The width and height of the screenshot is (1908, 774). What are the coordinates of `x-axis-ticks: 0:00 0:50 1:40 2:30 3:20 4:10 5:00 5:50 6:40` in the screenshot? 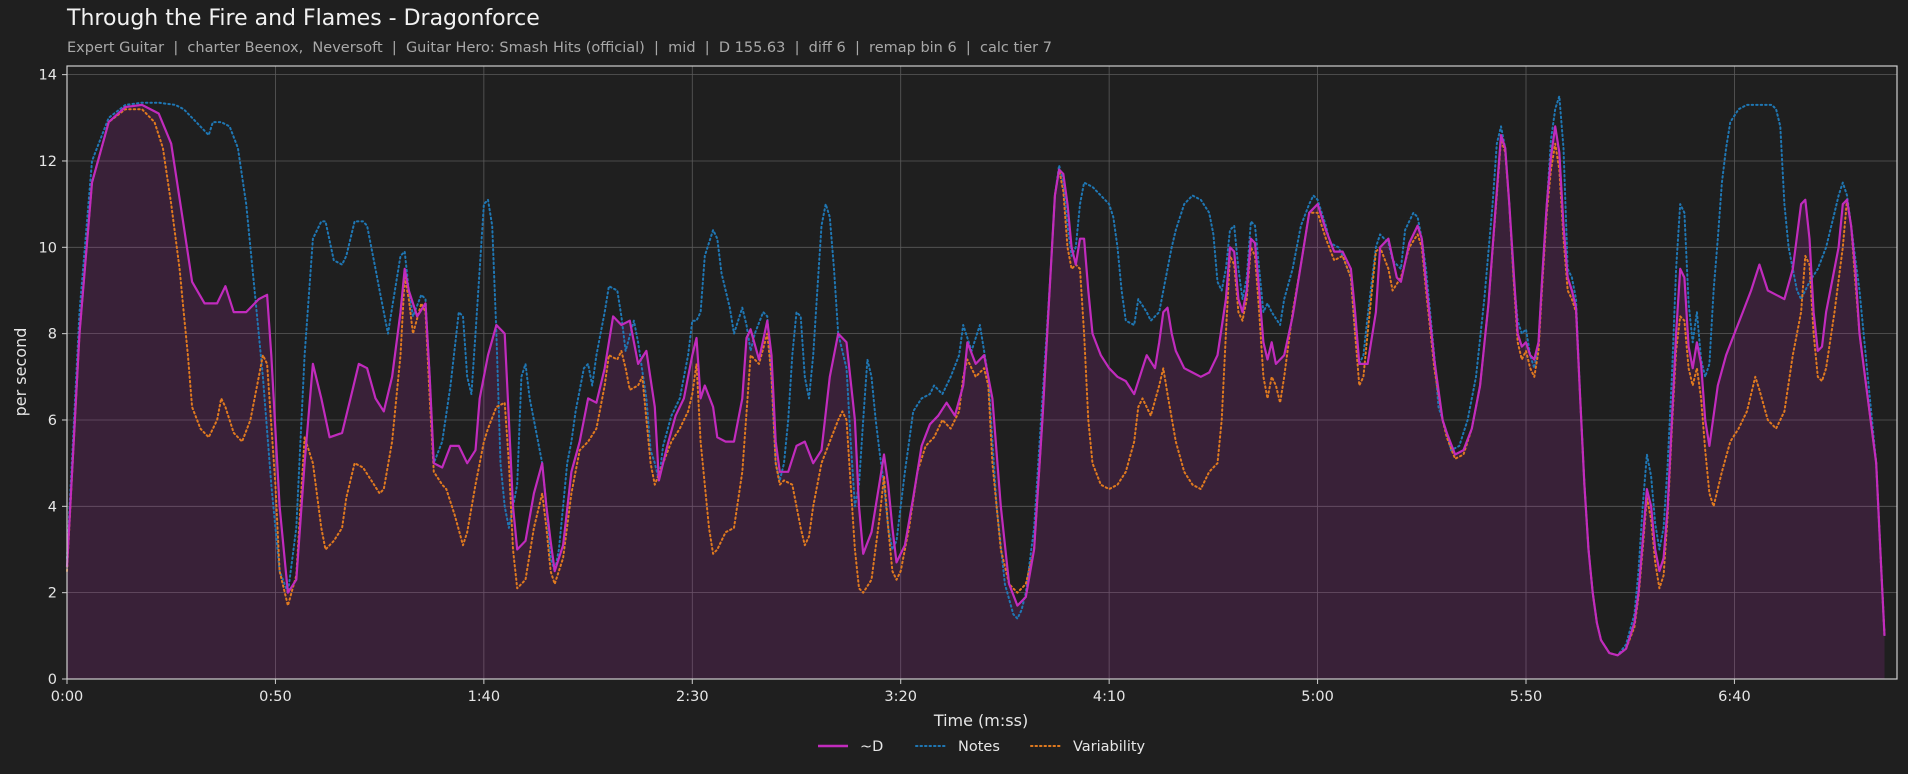 It's located at (901, 692).